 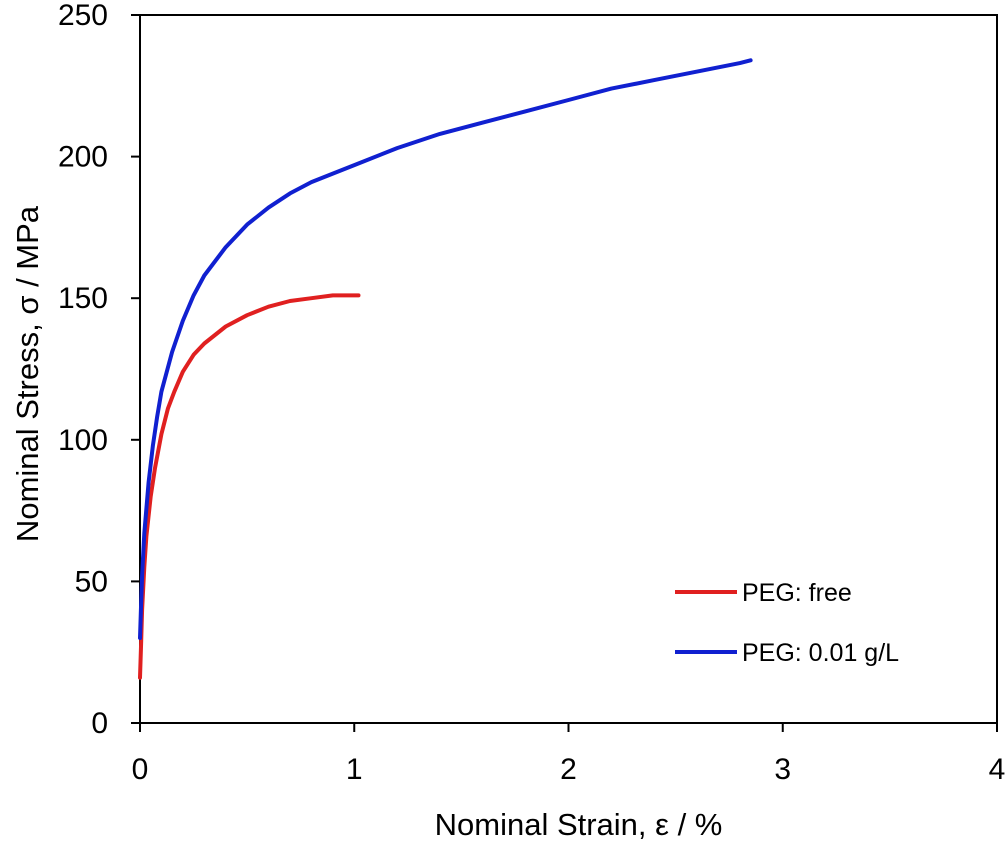 I want to click on x-axis-ticks: 0 1 2 3 4, so click(x=569, y=754).